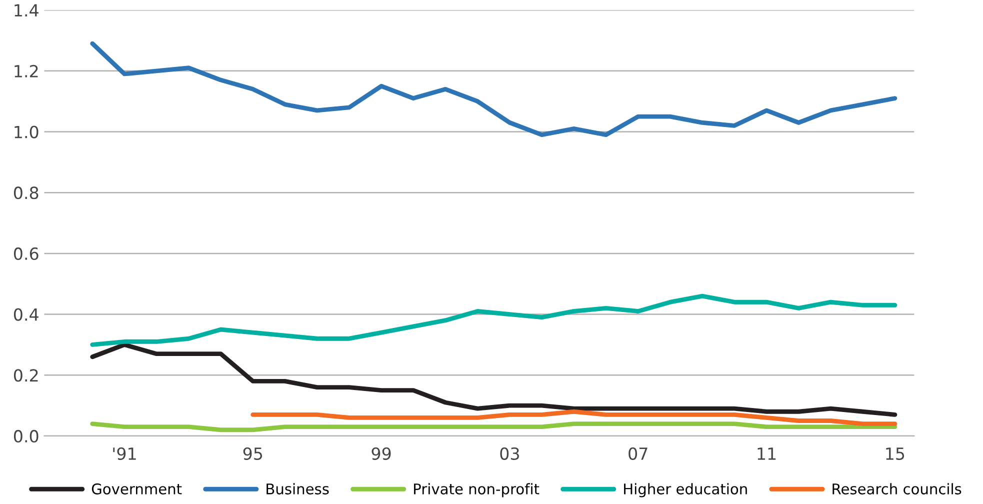  What do you see at coordinates (26, 436) in the screenshot?
I see `y-tick-label: 0.0` at bounding box center [26, 436].